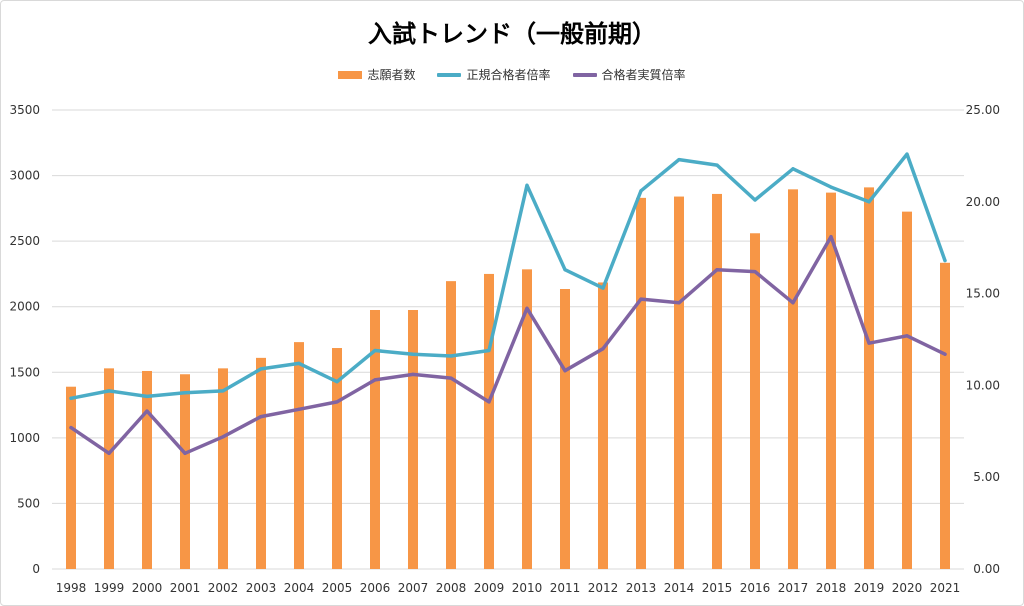  I want to click on legend-item-regular-ratio: 正規合格者倍率, so click(494, 74).